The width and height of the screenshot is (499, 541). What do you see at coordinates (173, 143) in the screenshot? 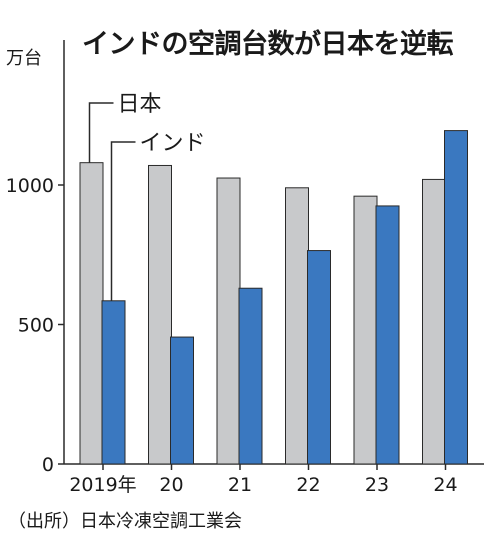
I see `legend-label: インド` at bounding box center [173, 143].